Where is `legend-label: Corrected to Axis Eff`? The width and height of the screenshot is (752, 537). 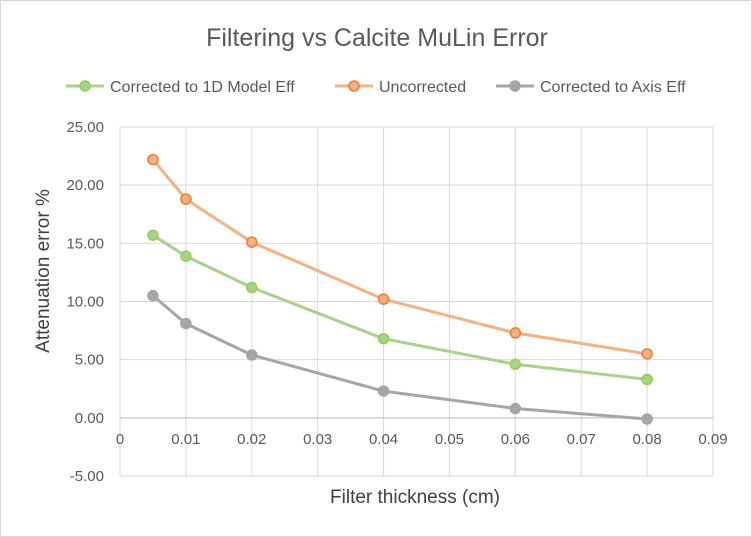 legend-label: Corrected to Axis Eff is located at coordinates (613, 87).